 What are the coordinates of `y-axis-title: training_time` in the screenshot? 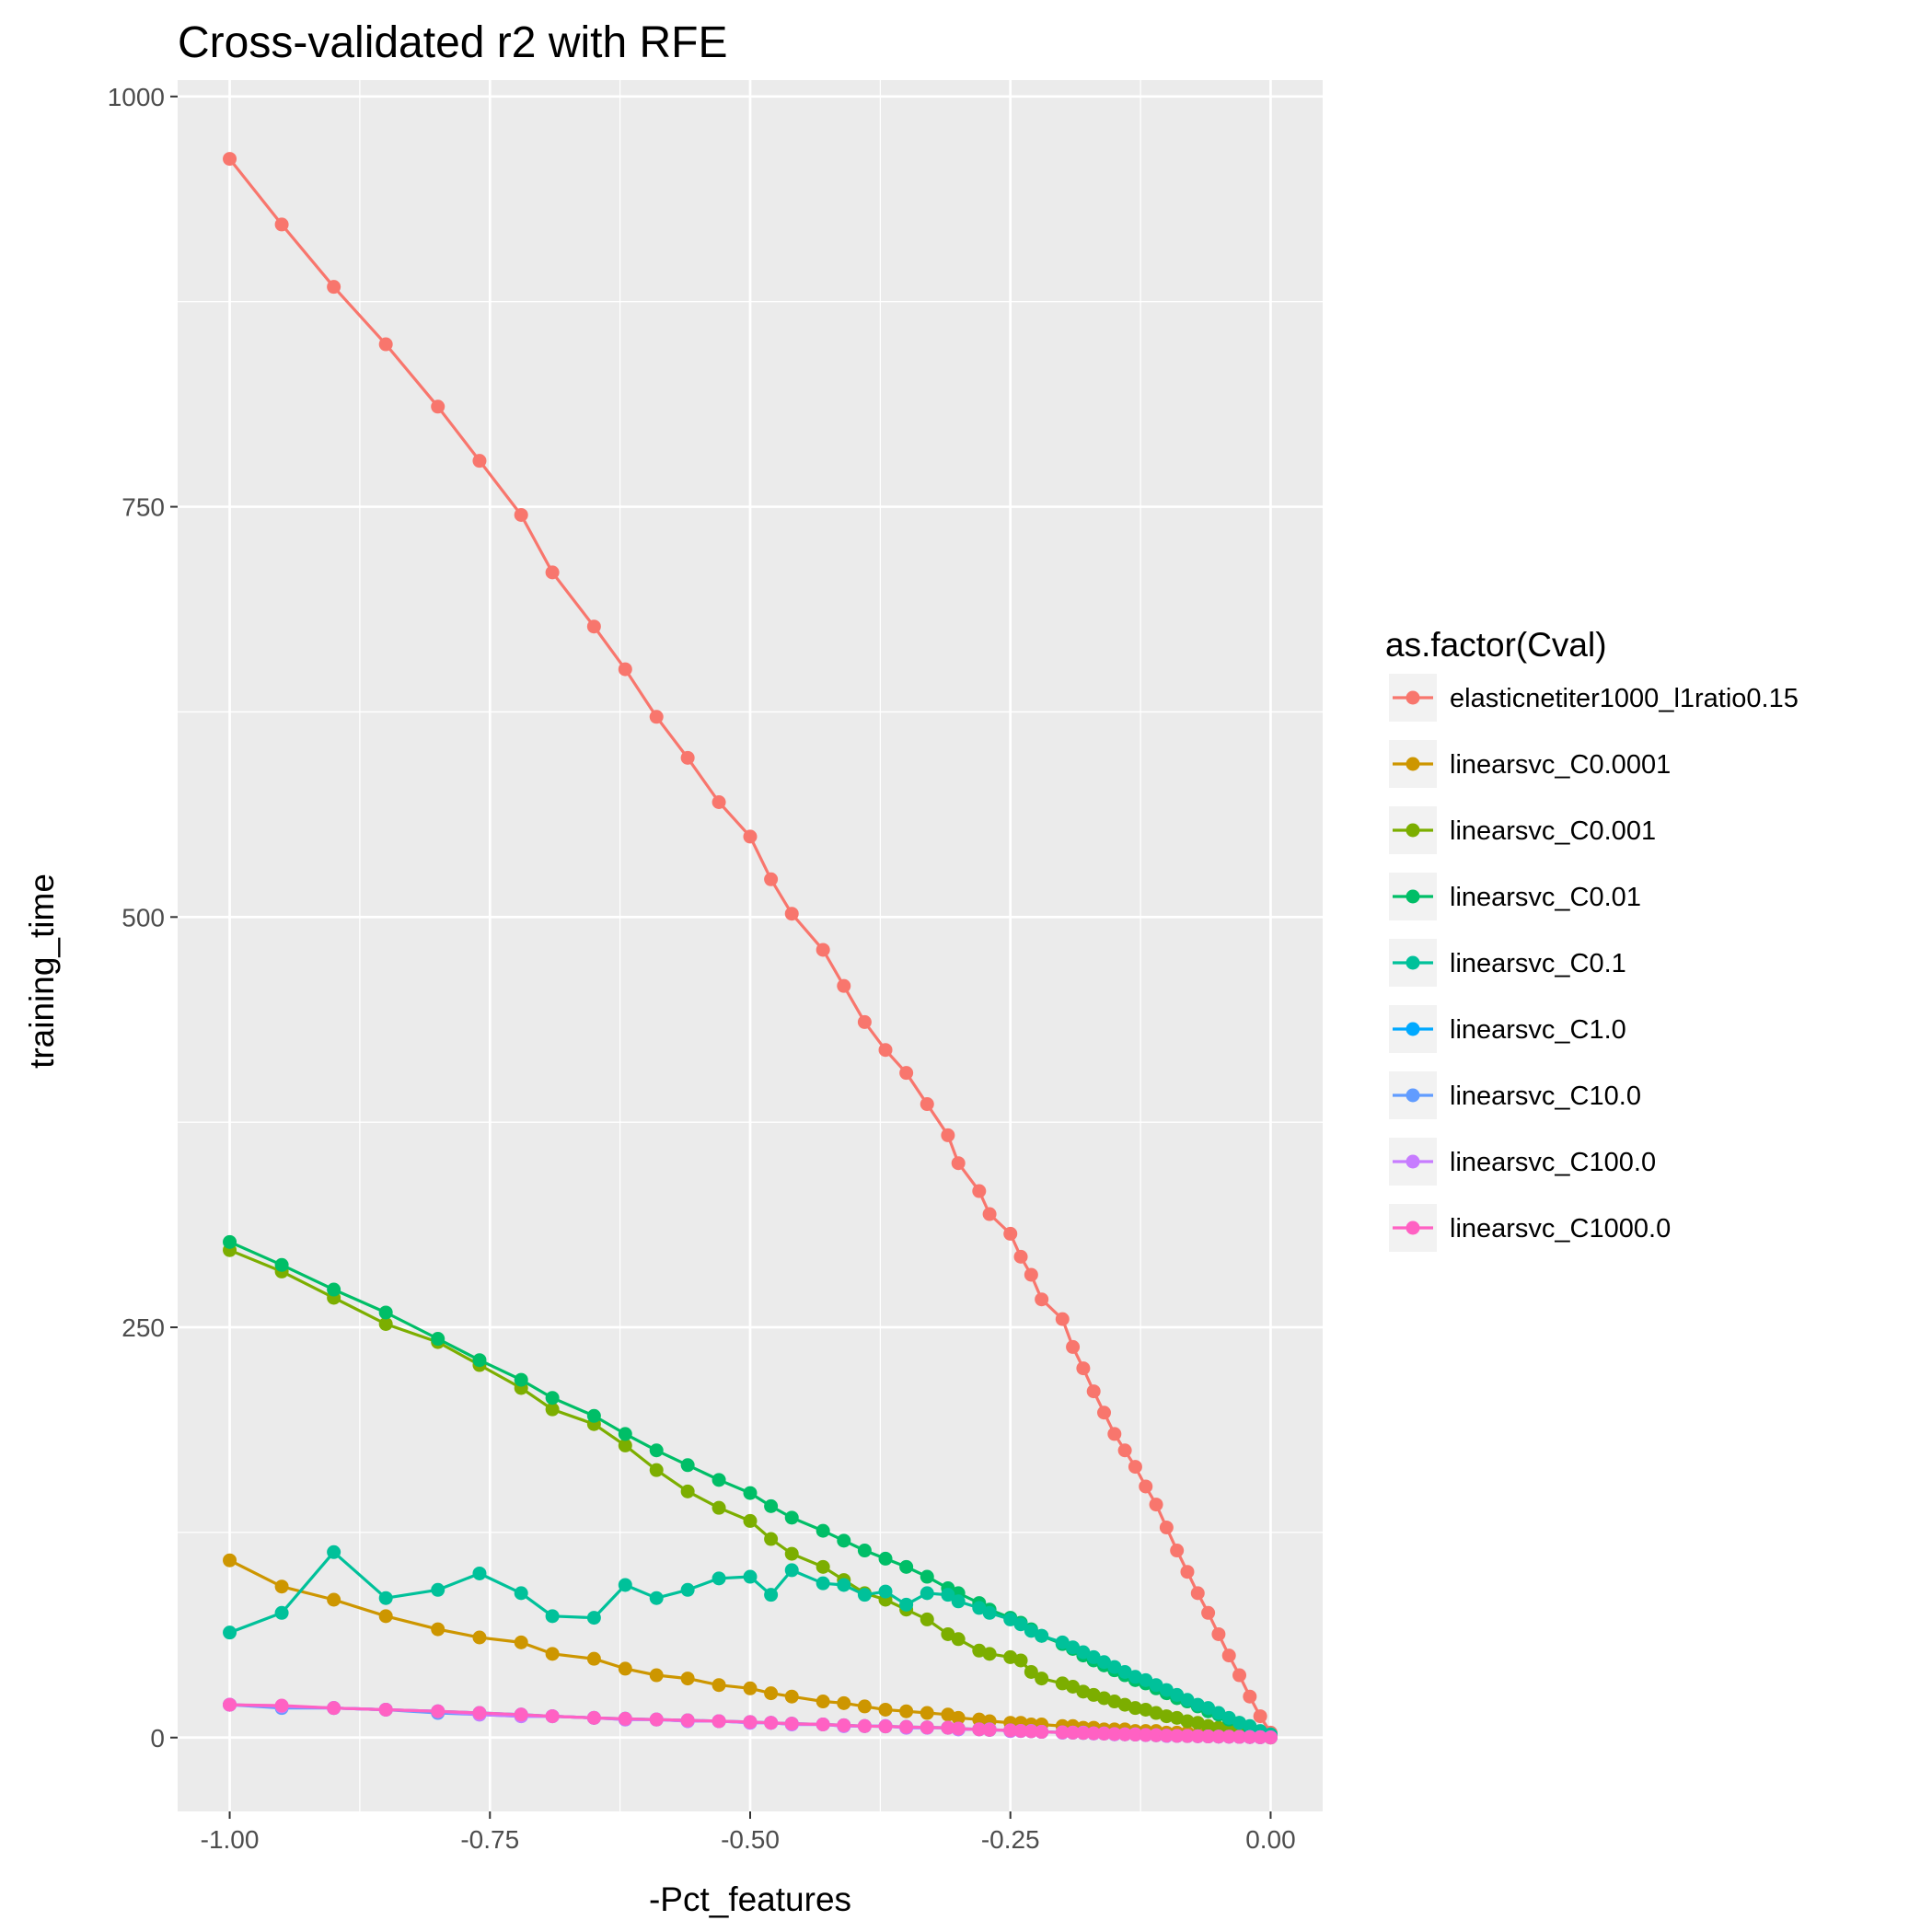 It's located at (42, 971).